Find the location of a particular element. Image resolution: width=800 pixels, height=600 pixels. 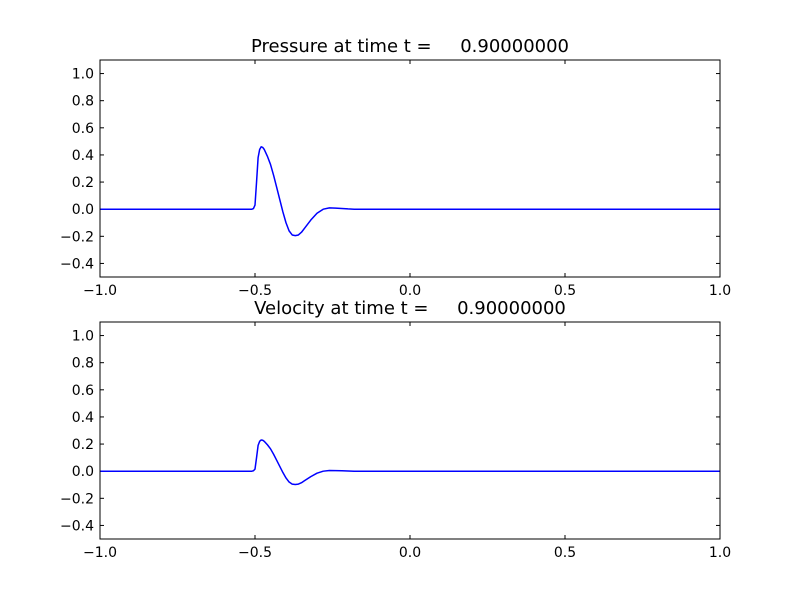

chart-title: Pressure at time t = 0.90000000 is located at coordinates (410, 46).